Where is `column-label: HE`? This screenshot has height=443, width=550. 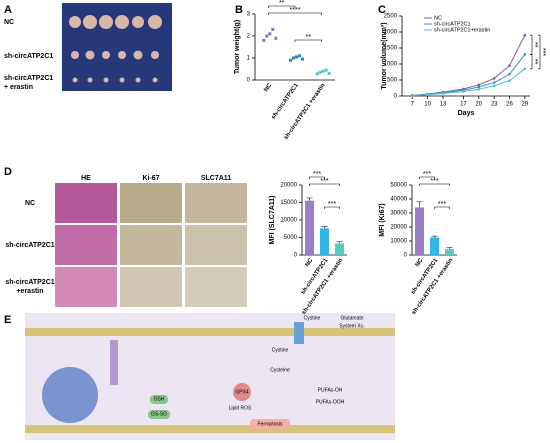
column-label: HE is located at coordinates (86, 178).